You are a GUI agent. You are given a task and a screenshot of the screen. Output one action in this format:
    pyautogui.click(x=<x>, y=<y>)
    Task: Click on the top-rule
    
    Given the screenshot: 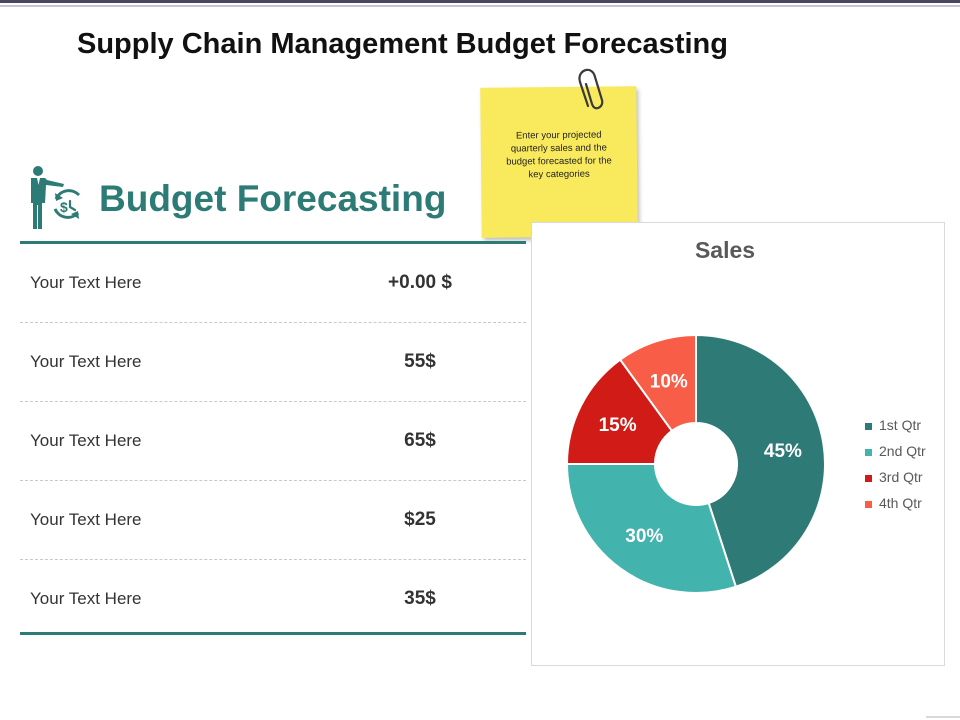 What is the action you would take?
    pyautogui.click(x=480, y=1)
    